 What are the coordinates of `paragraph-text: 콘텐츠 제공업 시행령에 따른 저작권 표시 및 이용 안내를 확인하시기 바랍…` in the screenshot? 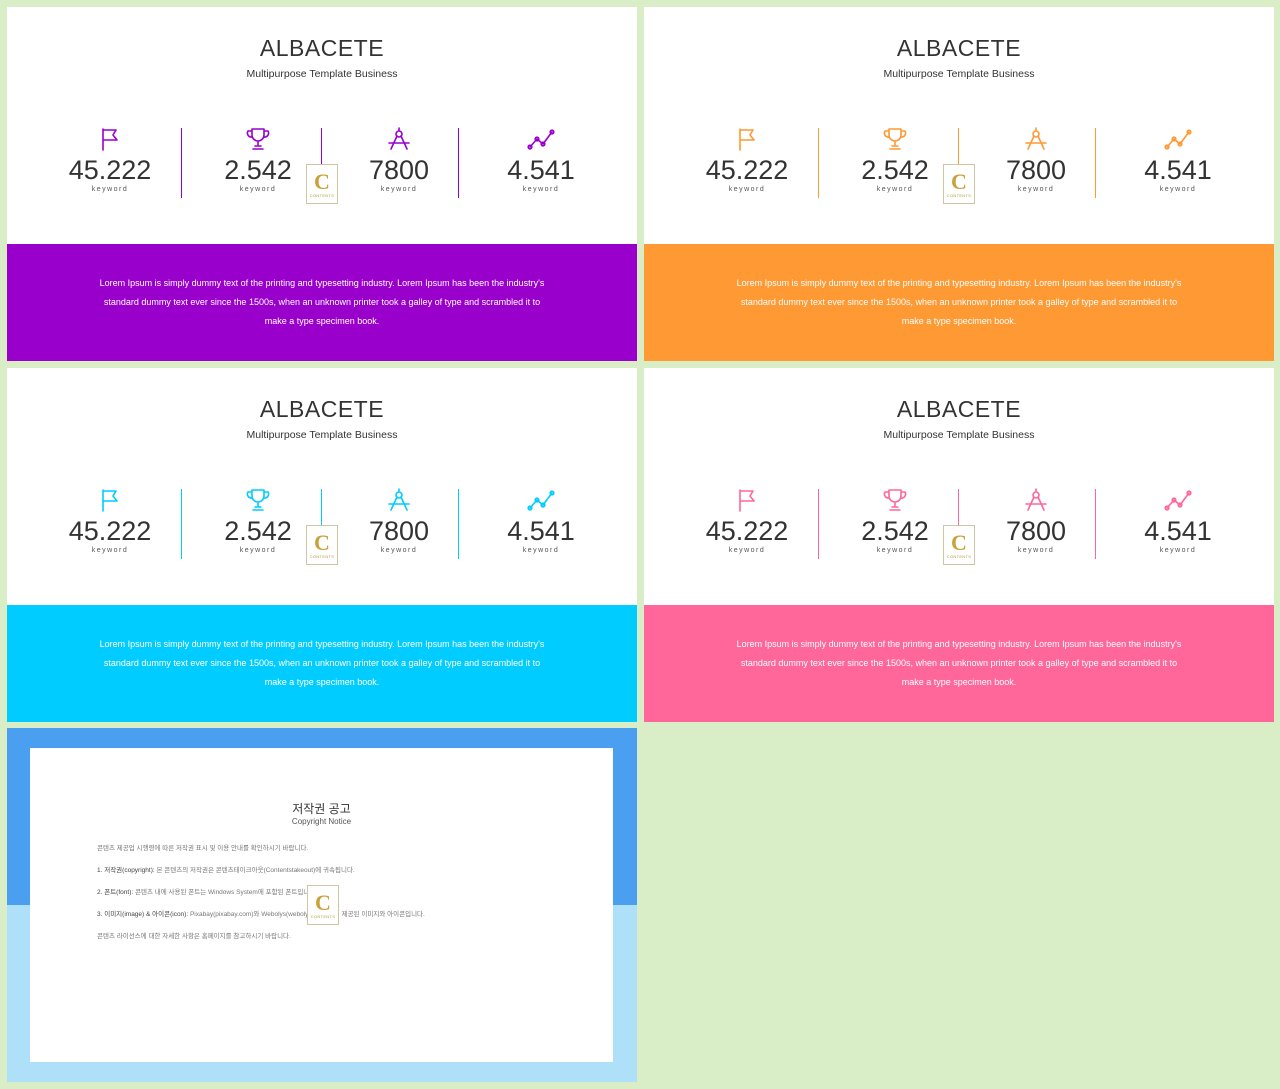 It's located at (203, 848).